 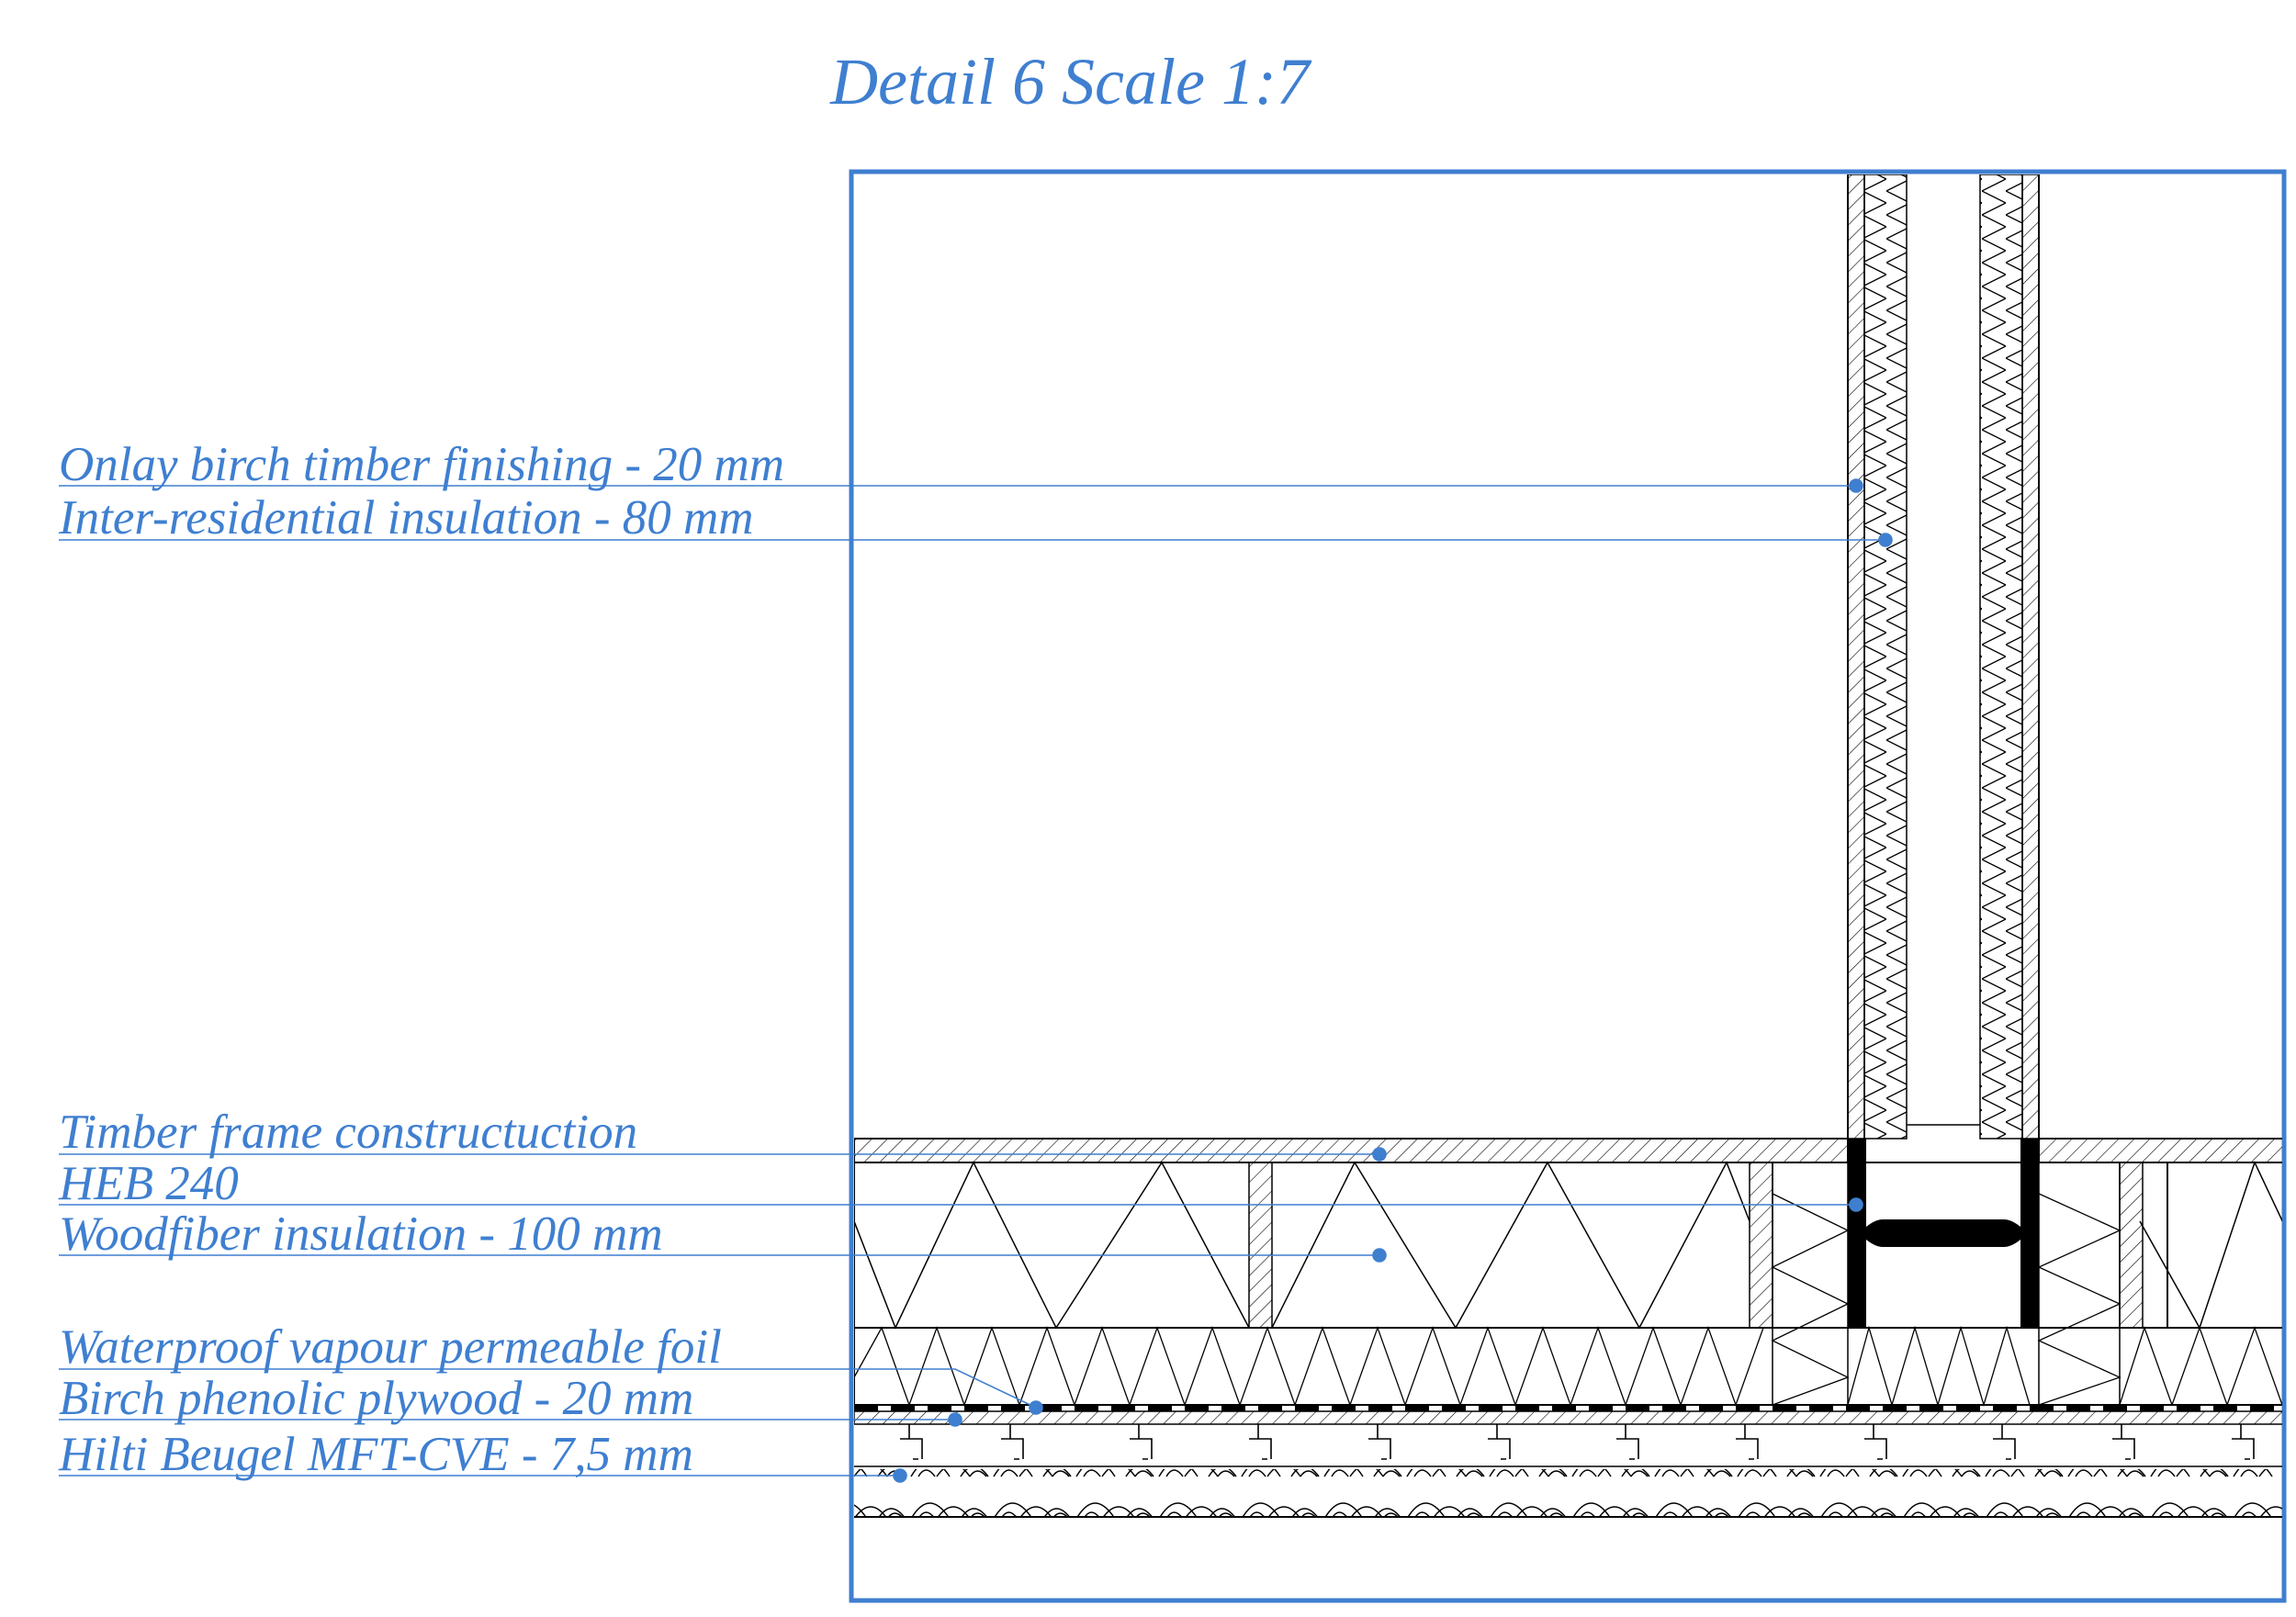 What do you see at coordinates (361, 1234) in the screenshot?
I see `label-woodfiber-insulation: Woodfiber insulation - 100 mm` at bounding box center [361, 1234].